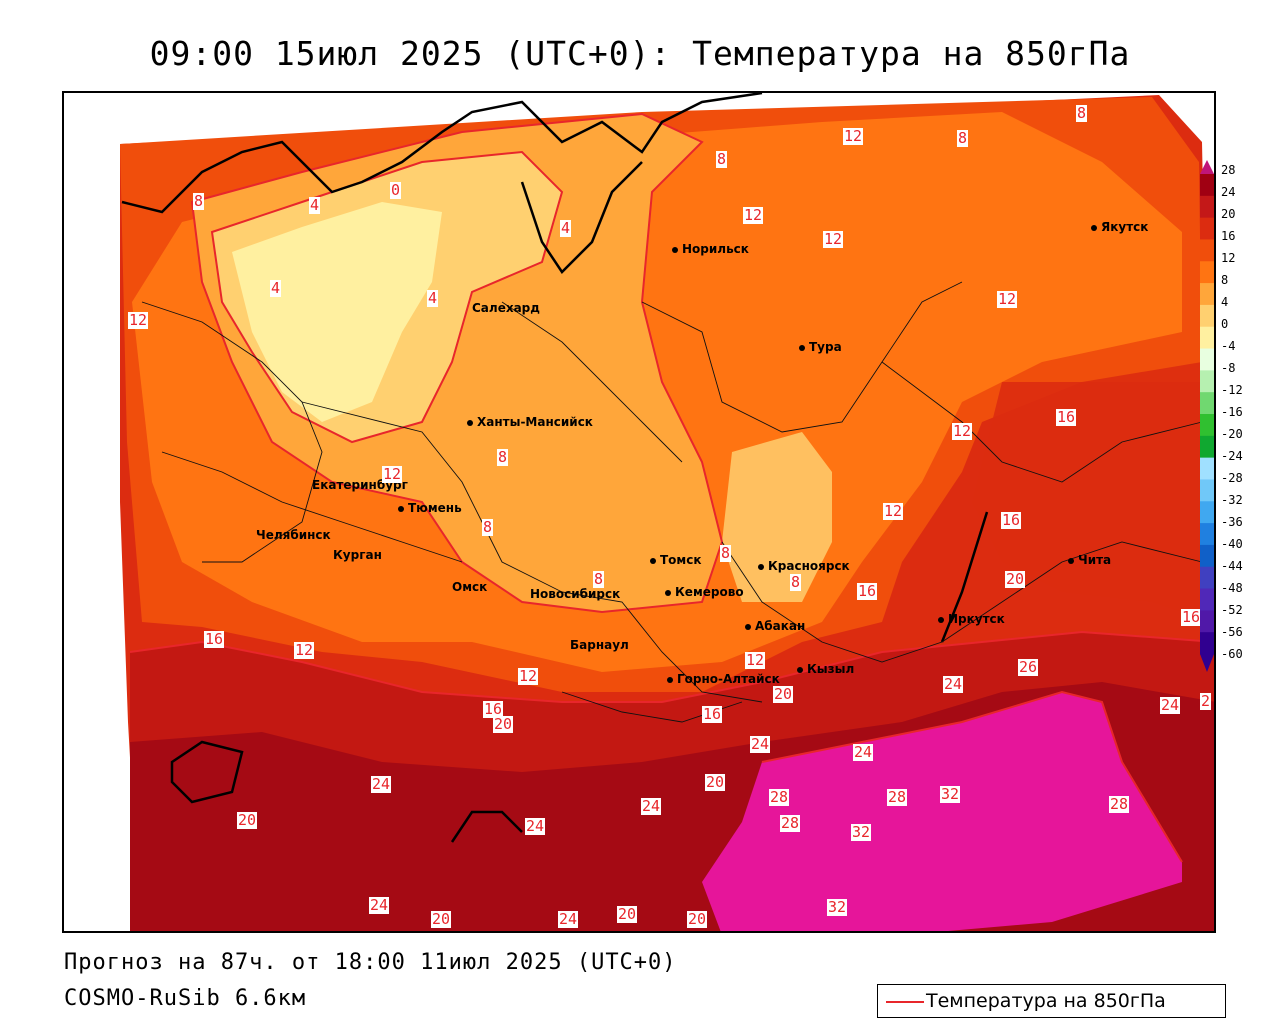 This screenshot has height=1024, width=1280. Describe the element at coordinates (1207, 167) in the screenshot. I see `scale-top-arrow` at that location.